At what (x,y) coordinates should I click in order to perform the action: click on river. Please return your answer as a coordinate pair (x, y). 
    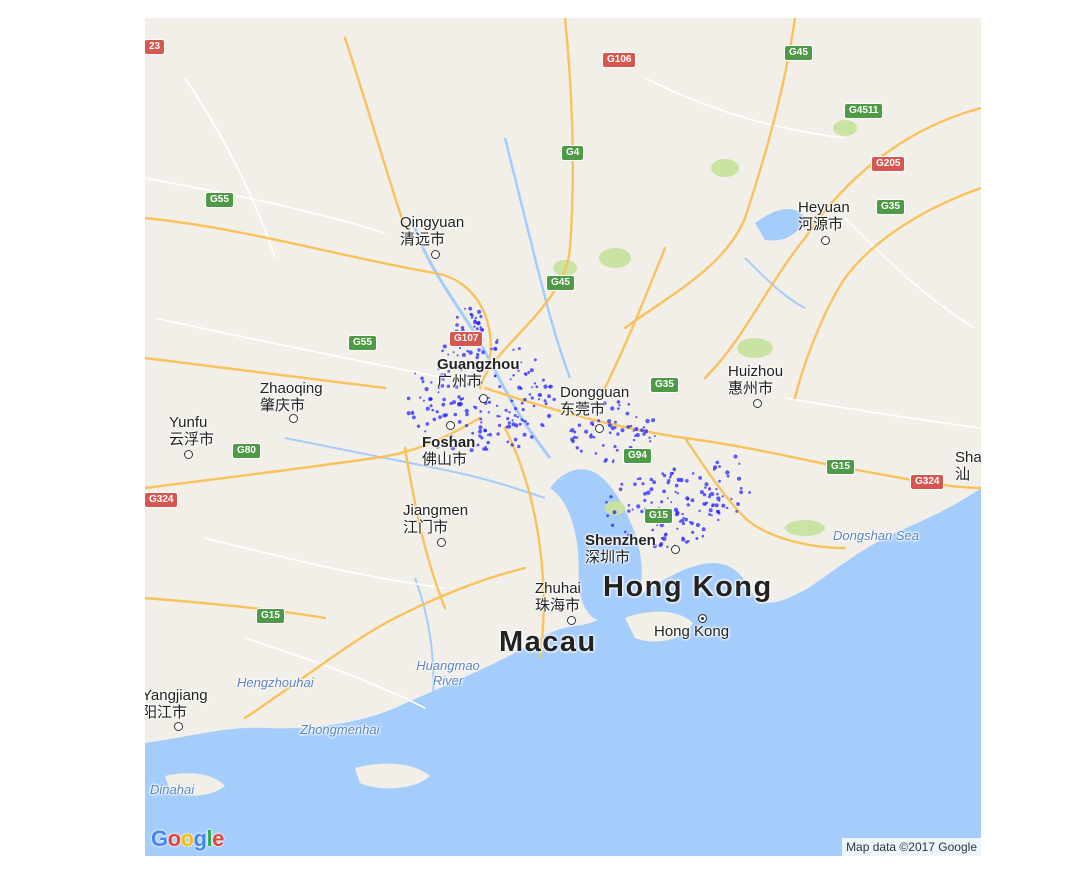
    Looking at the image, I should click on (775, 283).